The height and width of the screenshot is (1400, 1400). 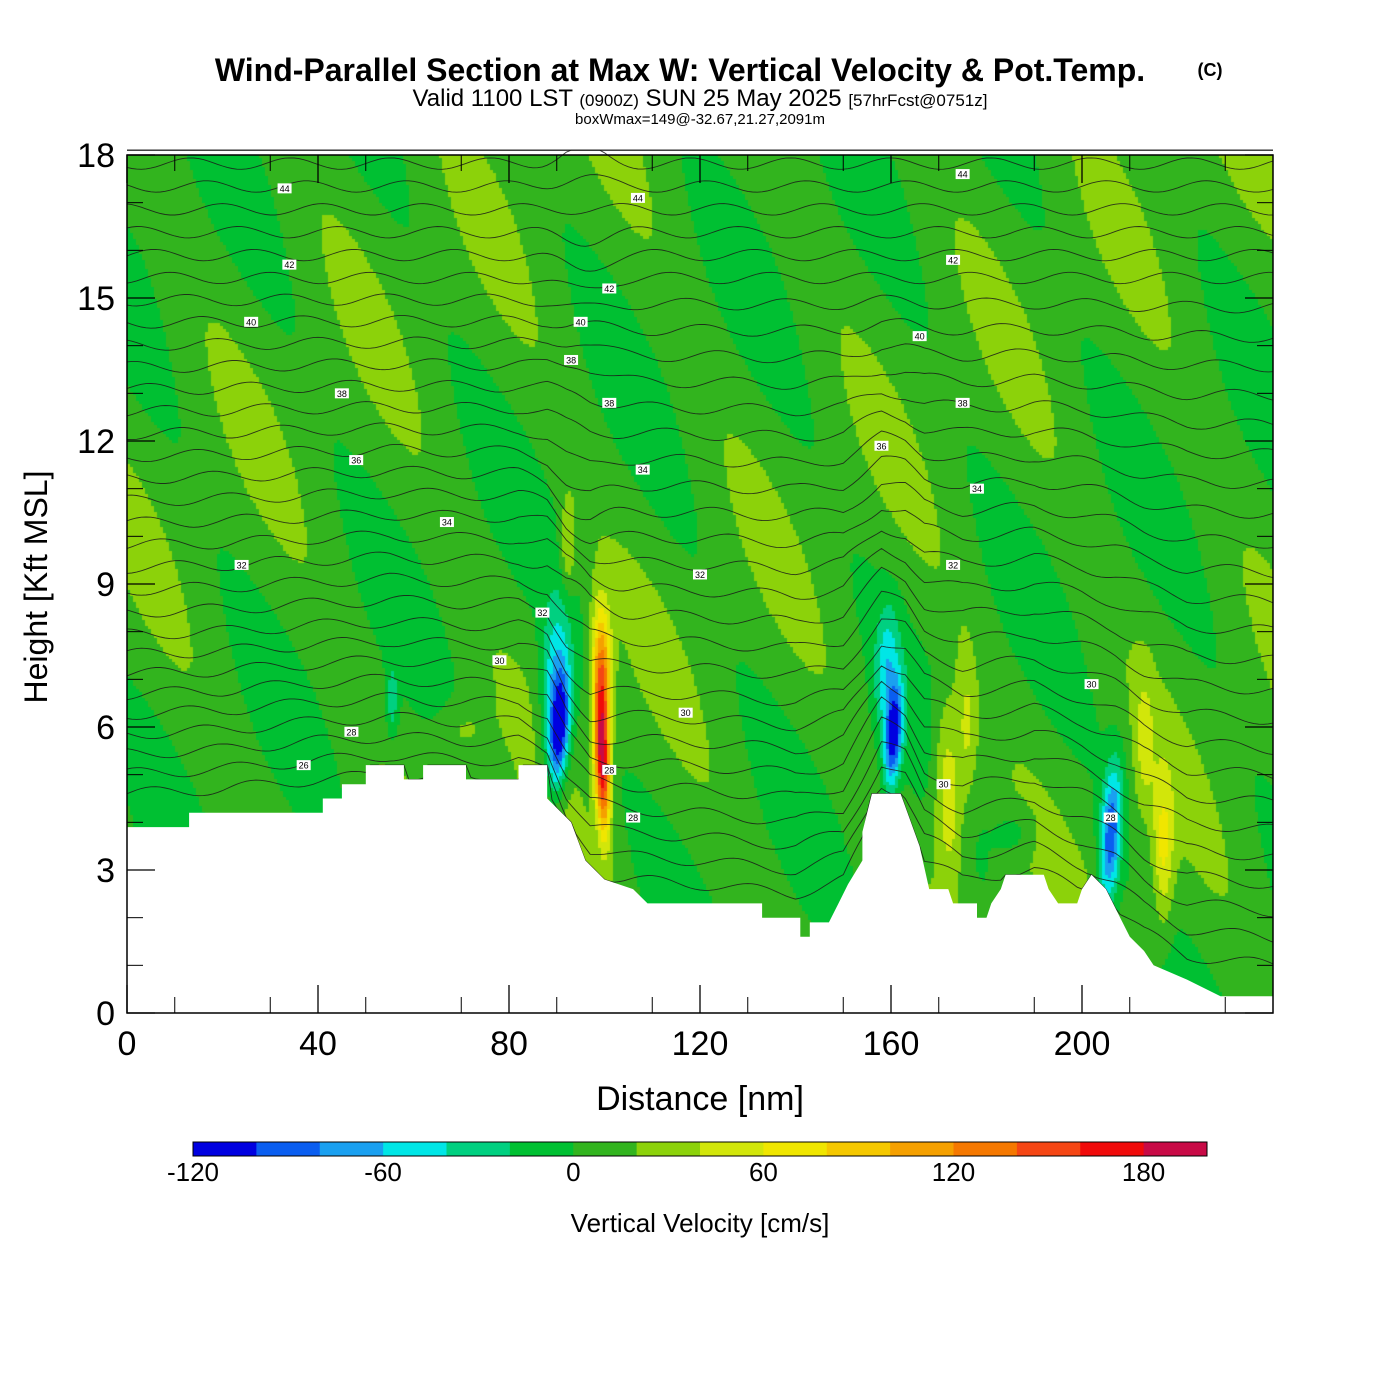 I want to click on isentrope-label: 44, so click(x=637, y=197).